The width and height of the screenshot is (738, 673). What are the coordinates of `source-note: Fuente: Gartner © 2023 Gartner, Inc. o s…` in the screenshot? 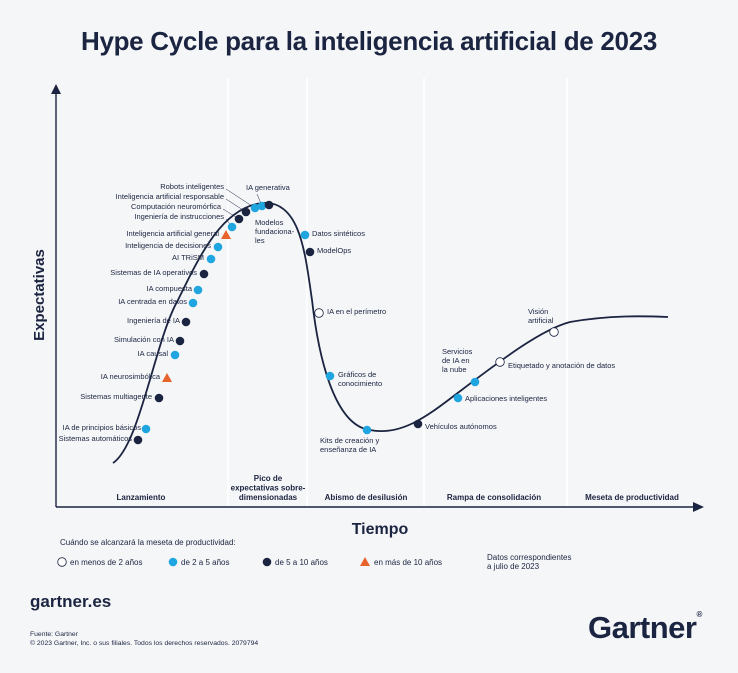 It's located at (144, 639).